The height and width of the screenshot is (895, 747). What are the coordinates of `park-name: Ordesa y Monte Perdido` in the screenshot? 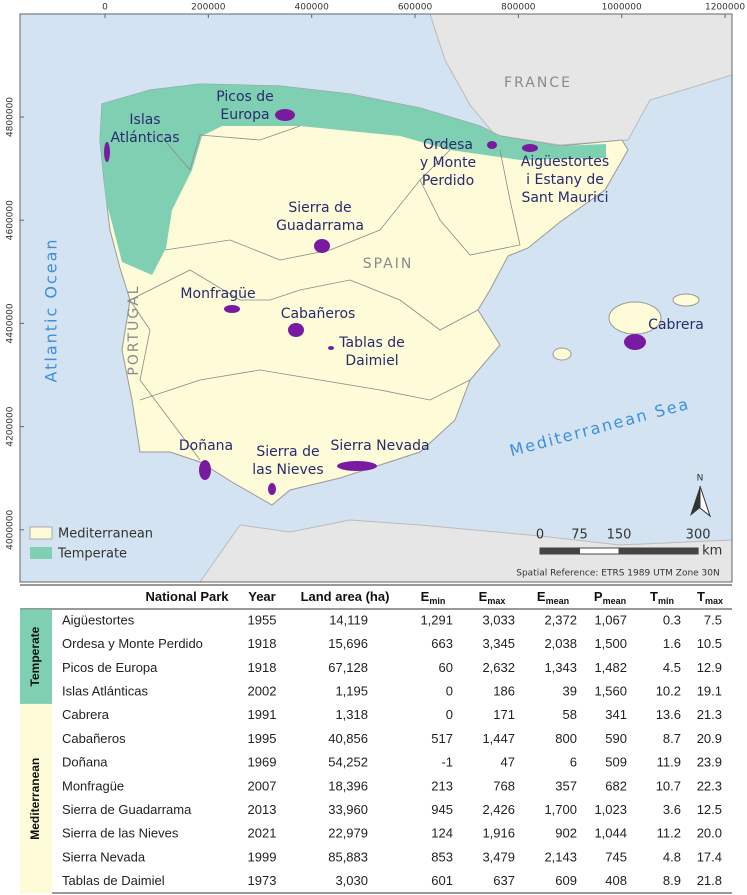 It's located at (132, 643).